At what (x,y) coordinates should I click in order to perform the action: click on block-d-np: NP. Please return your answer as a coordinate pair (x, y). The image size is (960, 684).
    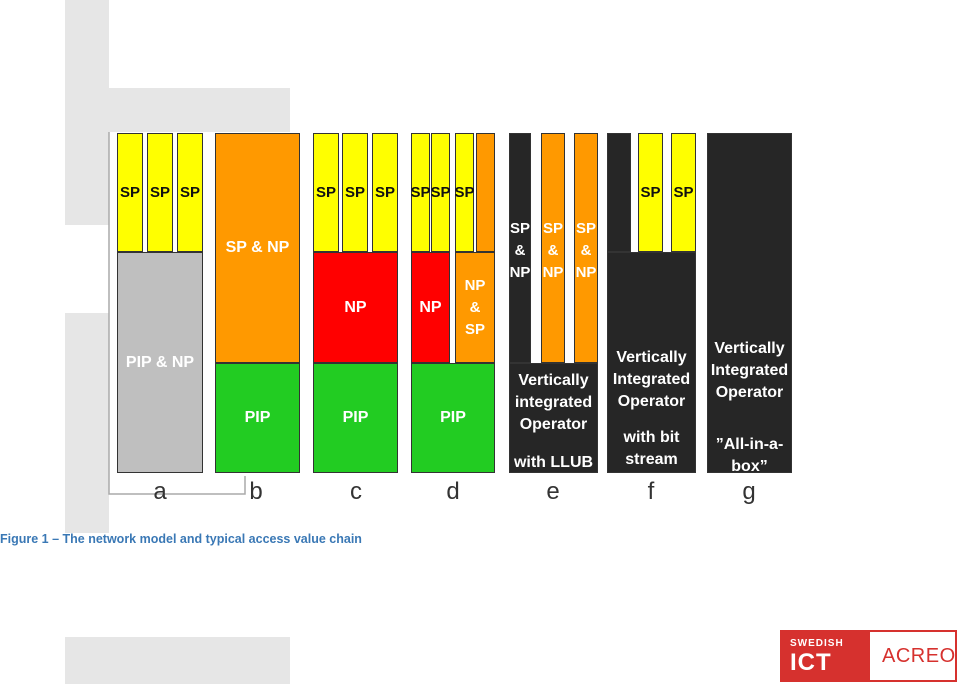
    Looking at the image, I should click on (430, 307).